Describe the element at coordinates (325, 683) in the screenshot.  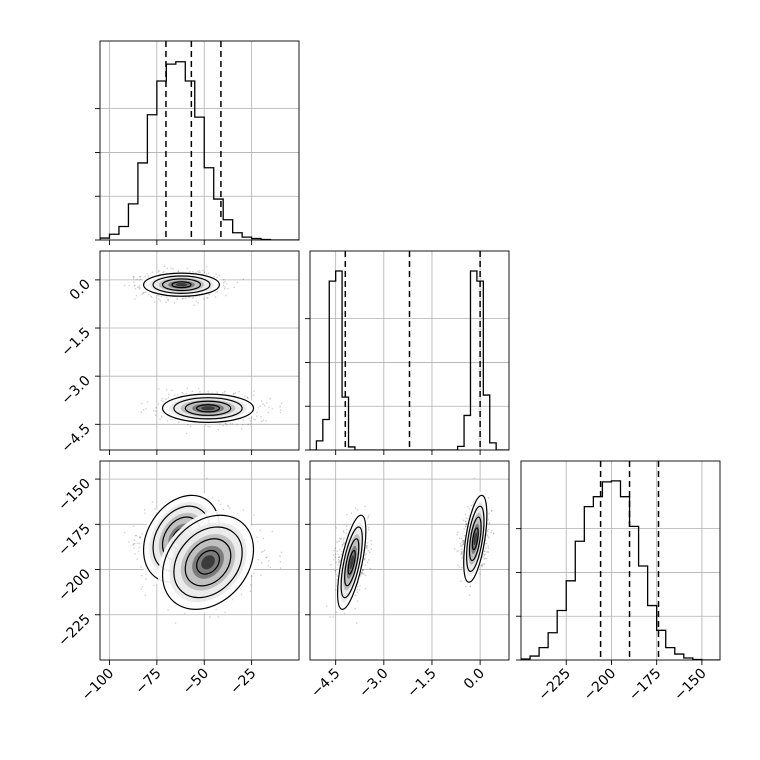
I see `tick-label-x: −4.5` at that location.